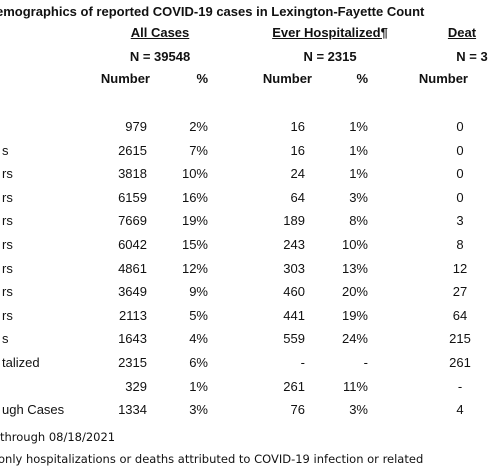 Image resolution: width=500 pixels, height=469 pixels. I want to click on footnote: through 08/18/2021, so click(58, 437).